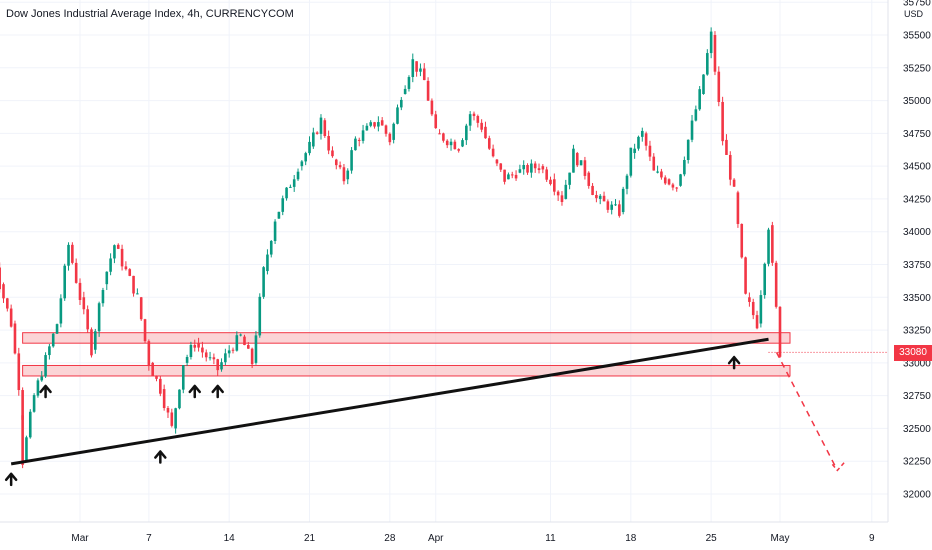 The width and height of the screenshot is (932, 550). I want to click on y-tick-label: 34750, so click(917, 134).